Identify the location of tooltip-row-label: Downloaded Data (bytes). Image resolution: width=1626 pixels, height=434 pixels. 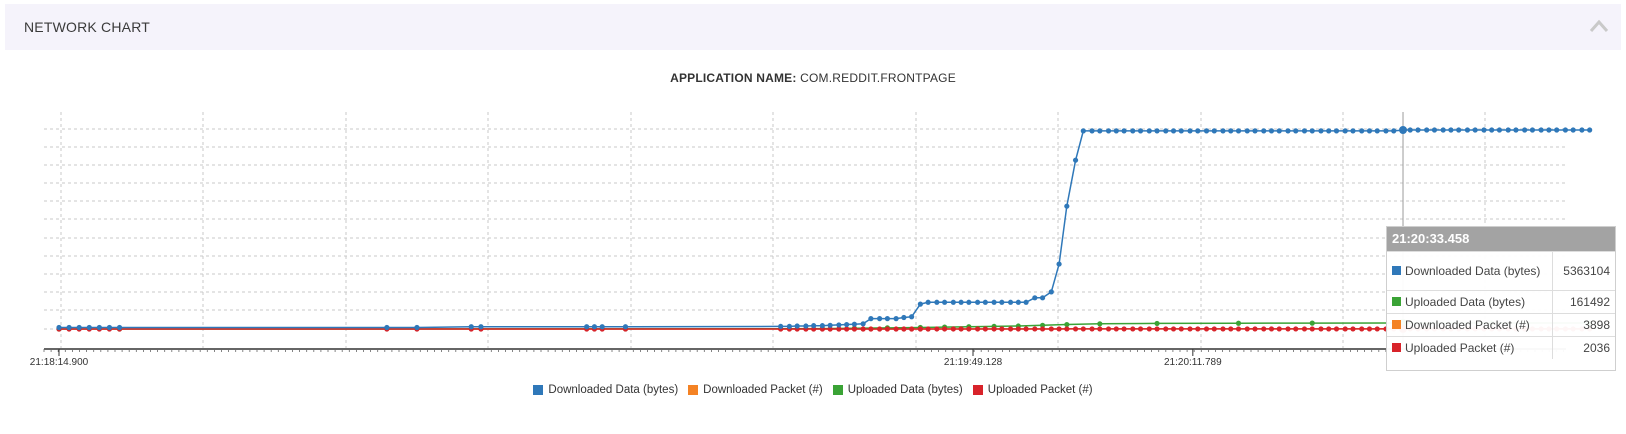
(1473, 271).